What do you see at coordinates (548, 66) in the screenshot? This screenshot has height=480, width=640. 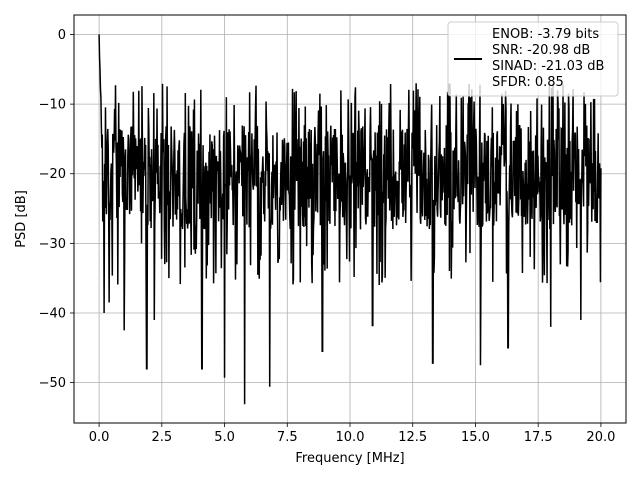 I see `legend-line-sinad: SINAD: -21.03 dB` at bounding box center [548, 66].